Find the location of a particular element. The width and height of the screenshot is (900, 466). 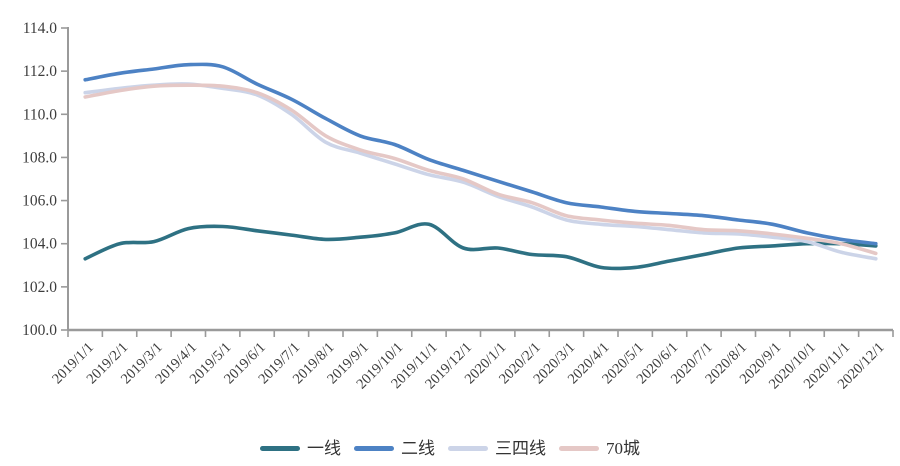

legend-label: 二线 is located at coordinates (418, 448).